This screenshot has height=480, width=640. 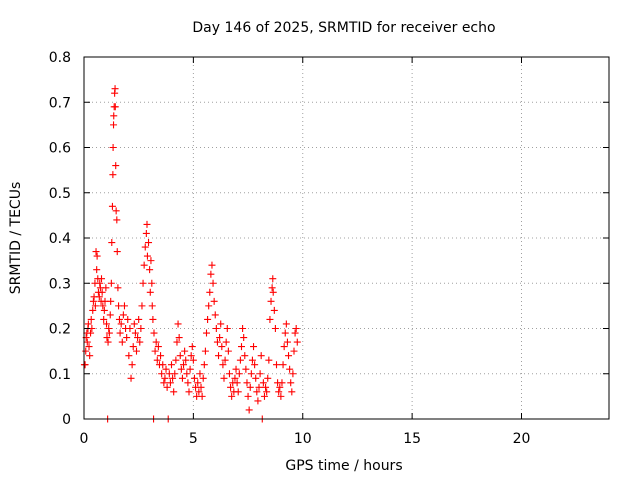 What do you see at coordinates (60, 194) in the screenshot?
I see `y-tick-label: 0.5` at bounding box center [60, 194].